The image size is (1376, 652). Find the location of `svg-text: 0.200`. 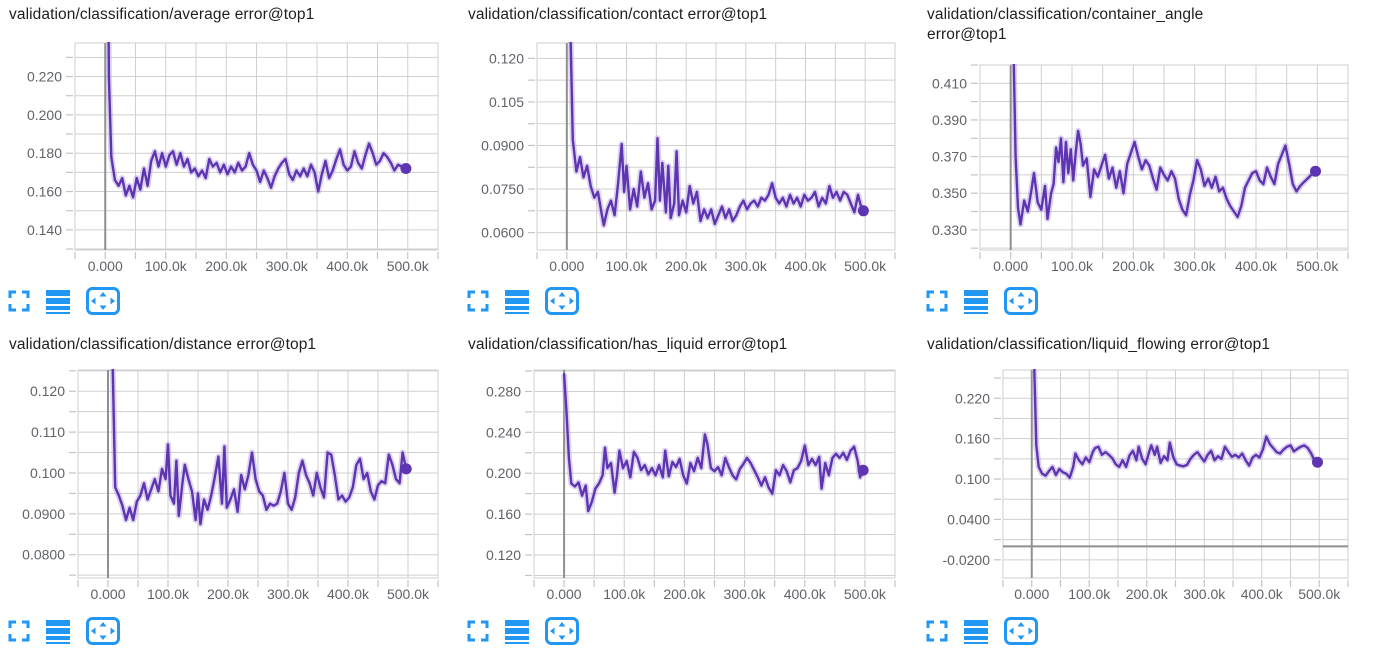

svg-text: 0.200 is located at coordinates (44, 115).